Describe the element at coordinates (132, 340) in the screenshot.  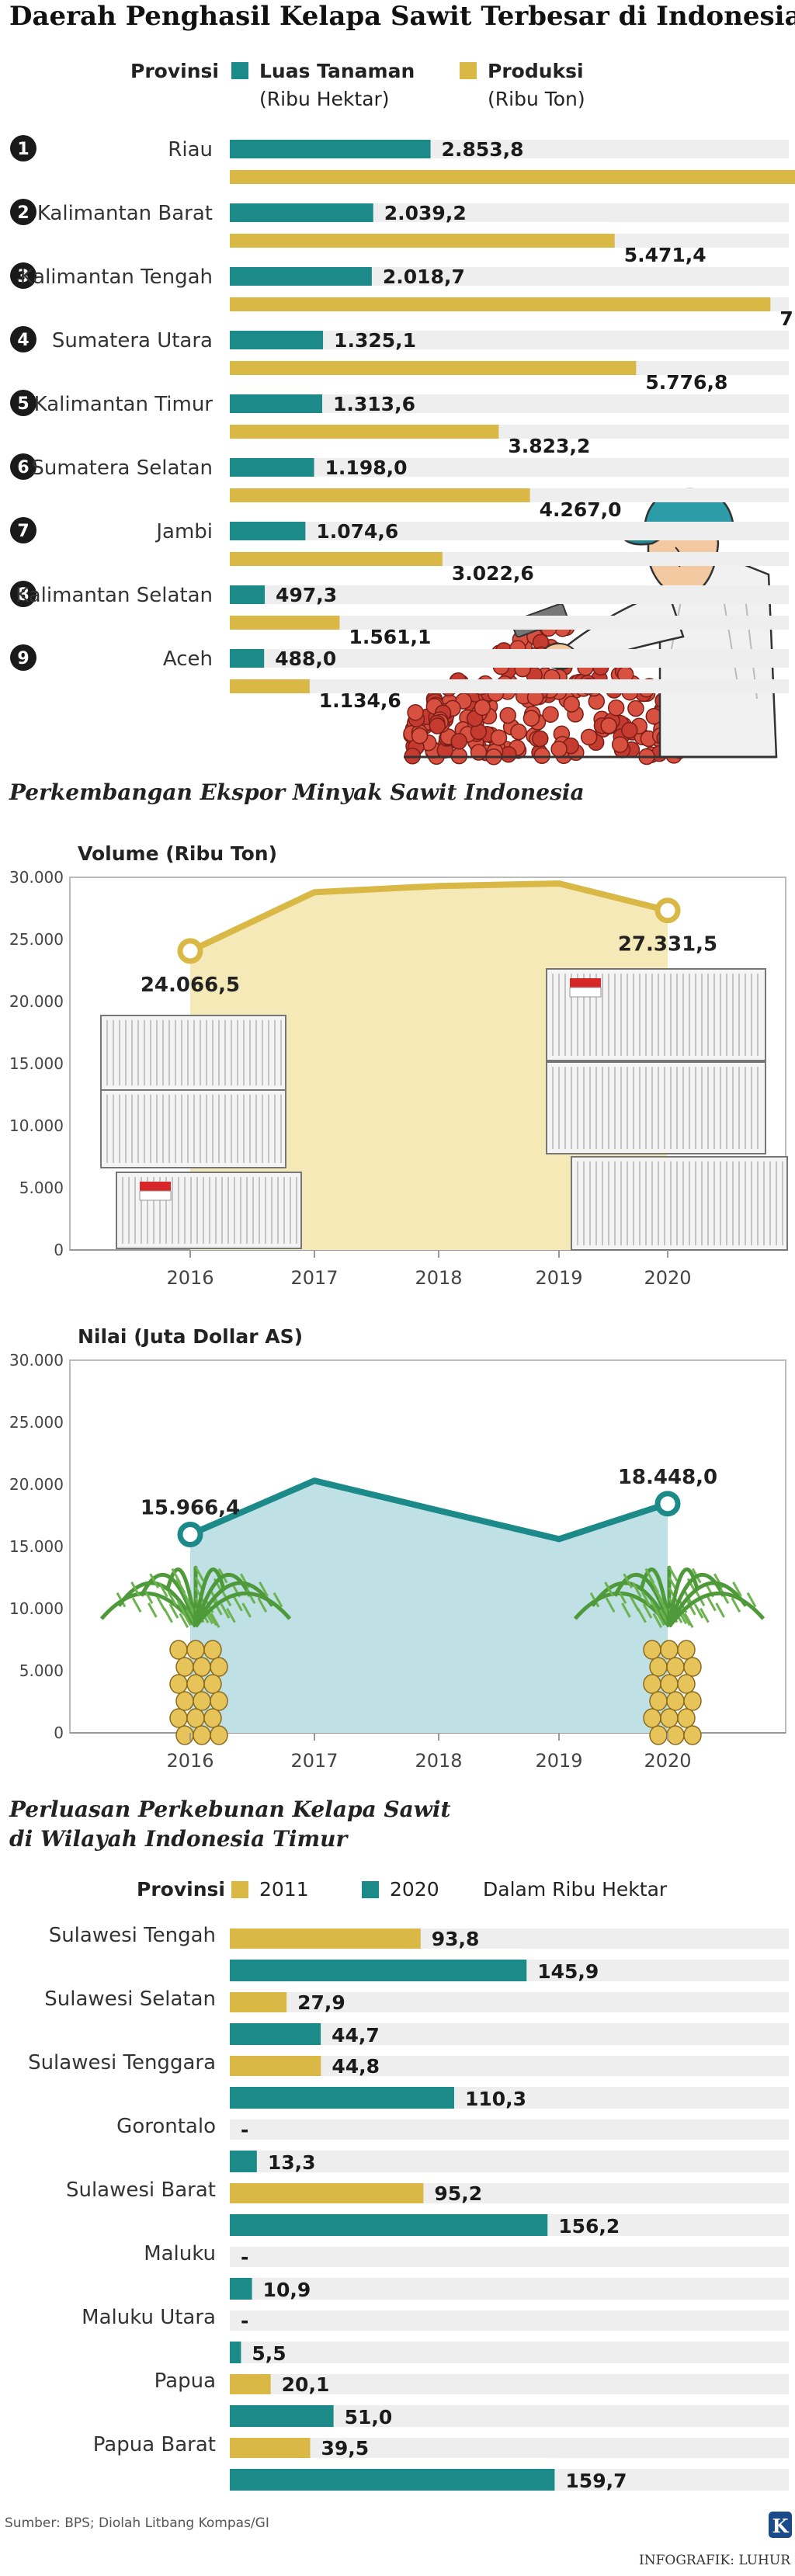
I see `province-label: Sumatera Utara` at that location.